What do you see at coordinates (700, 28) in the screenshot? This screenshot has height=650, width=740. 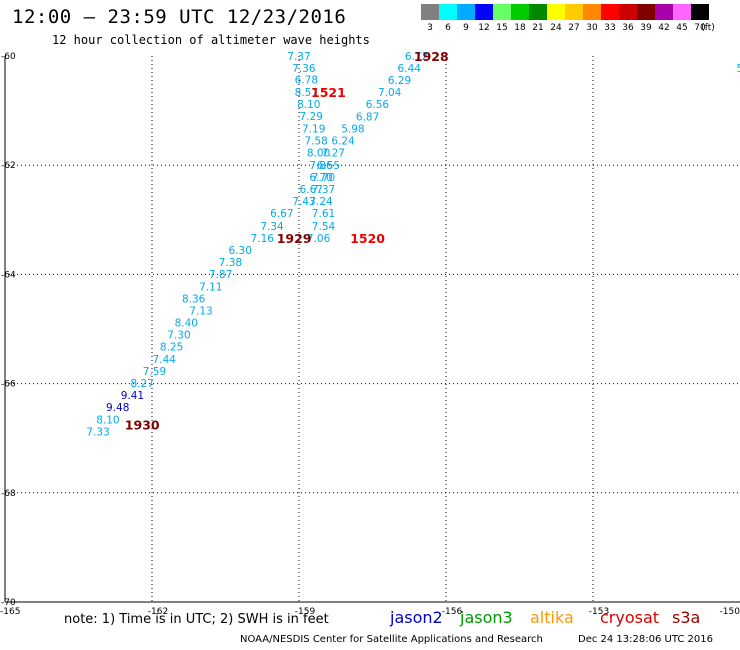 I see `legend-label: 70` at bounding box center [700, 28].